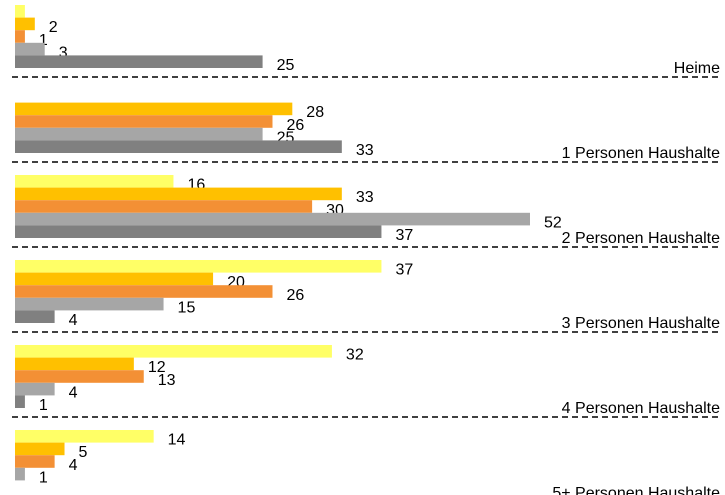 The height and width of the screenshot is (495, 725). What do you see at coordinates (63, 52) in the screenshot?
I see `value-label: 3` at bounding box center [63, 52].